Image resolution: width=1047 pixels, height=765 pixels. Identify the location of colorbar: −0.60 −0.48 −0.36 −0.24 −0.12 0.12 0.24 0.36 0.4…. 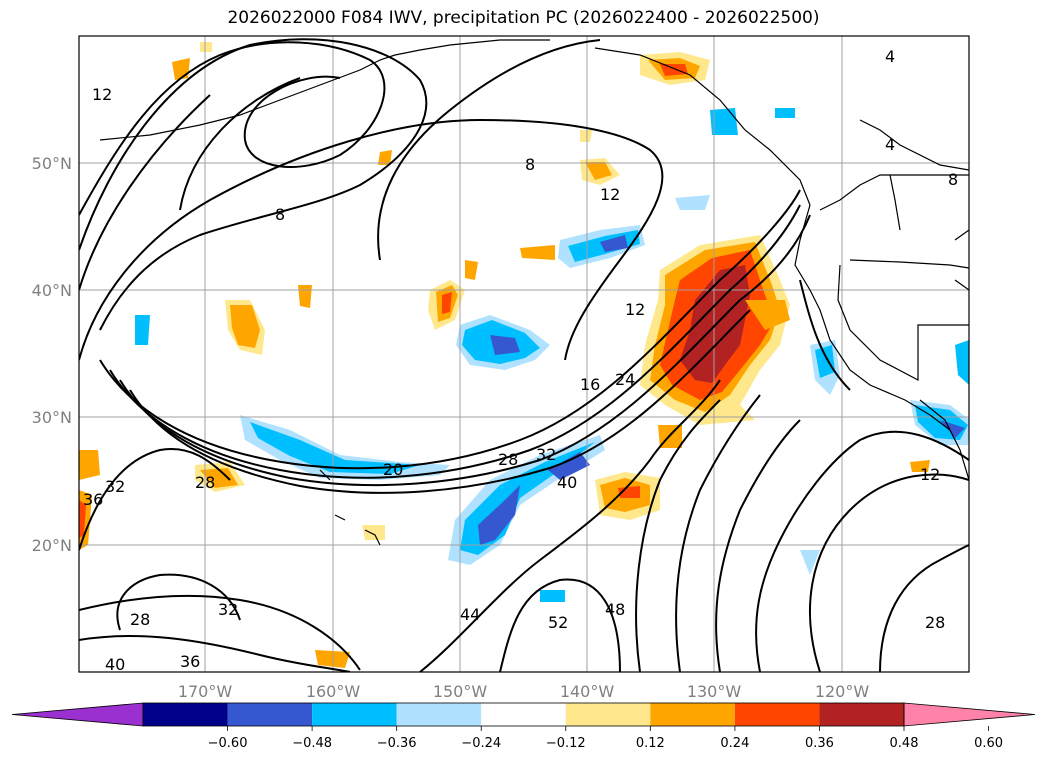
(523, 726).